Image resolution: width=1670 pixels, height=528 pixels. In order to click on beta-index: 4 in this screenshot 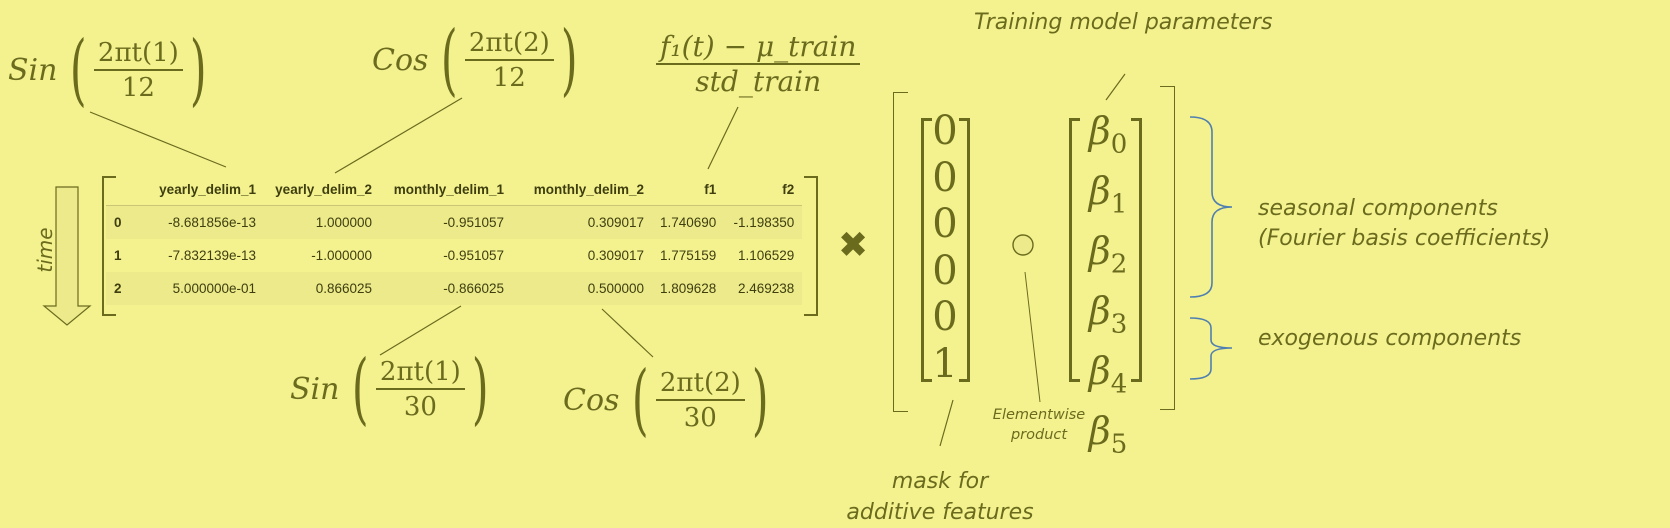, I will do `click(1119, 384)`.